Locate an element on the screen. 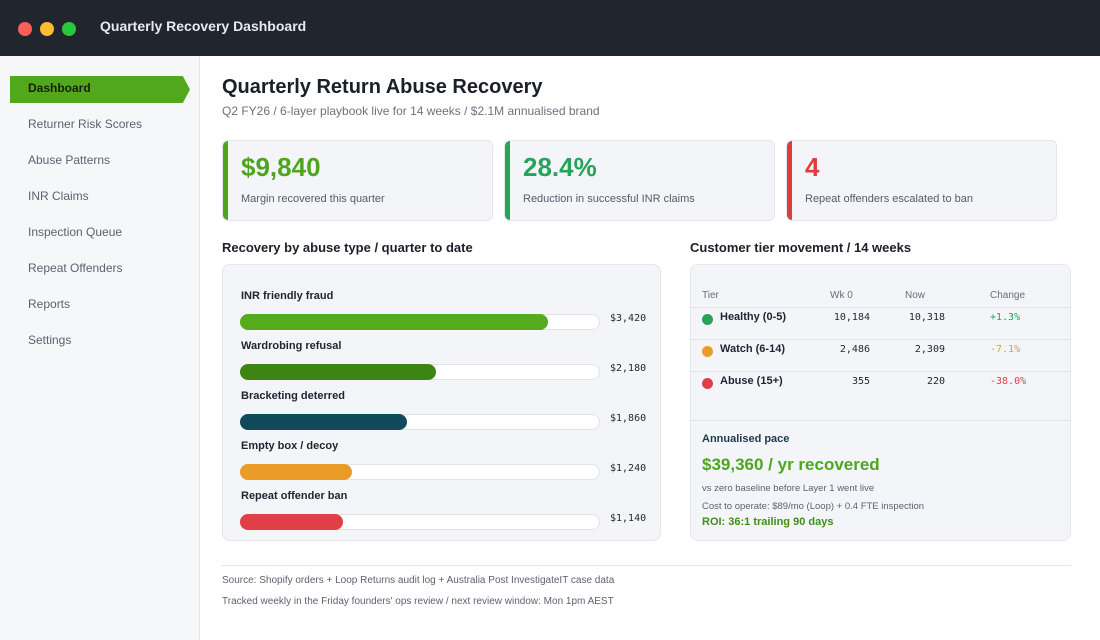  sidebar-item-inr-claims: INR Claims is located at coordinates (58, 196).